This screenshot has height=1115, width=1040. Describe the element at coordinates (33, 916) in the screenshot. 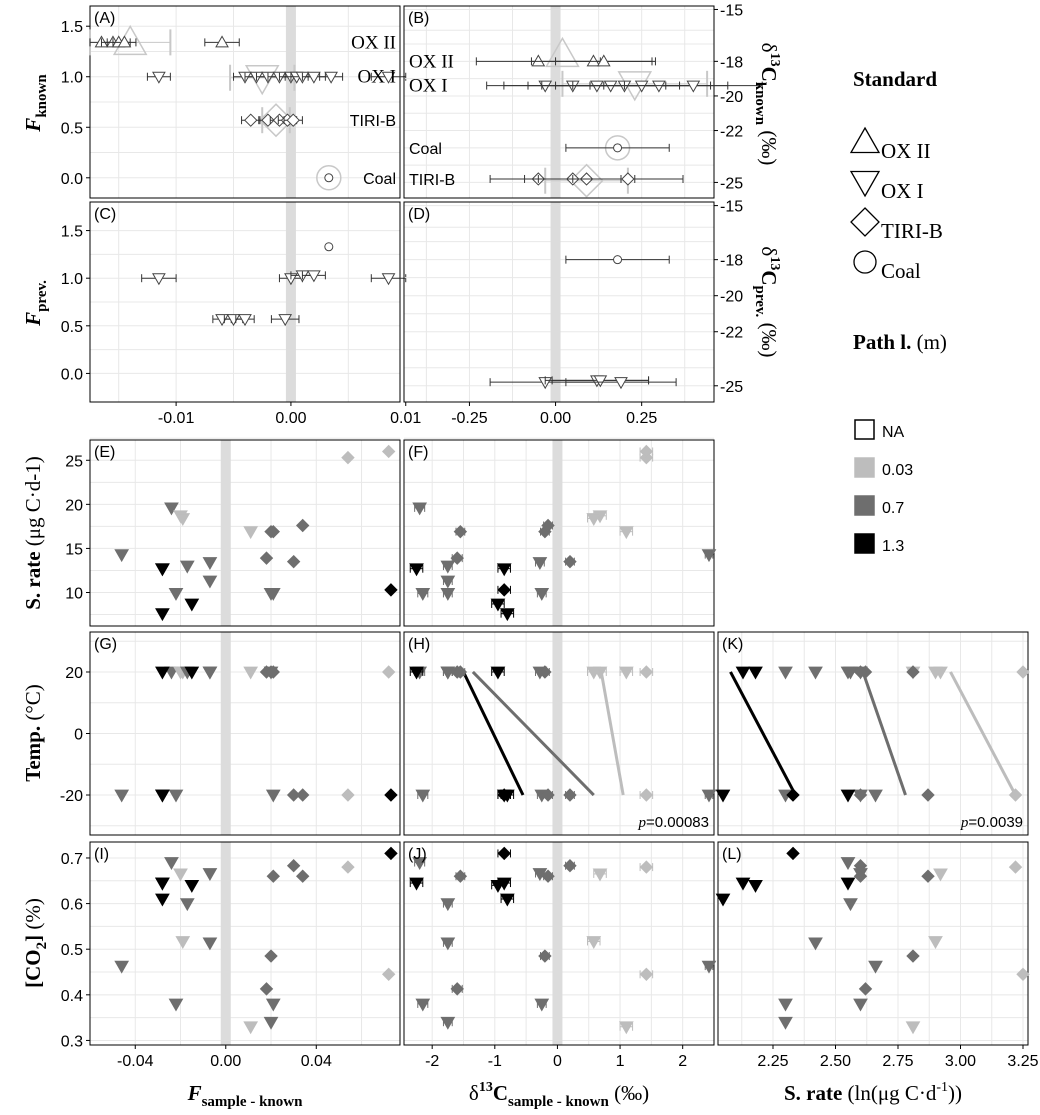

I see `label-part: (%)` at that location.